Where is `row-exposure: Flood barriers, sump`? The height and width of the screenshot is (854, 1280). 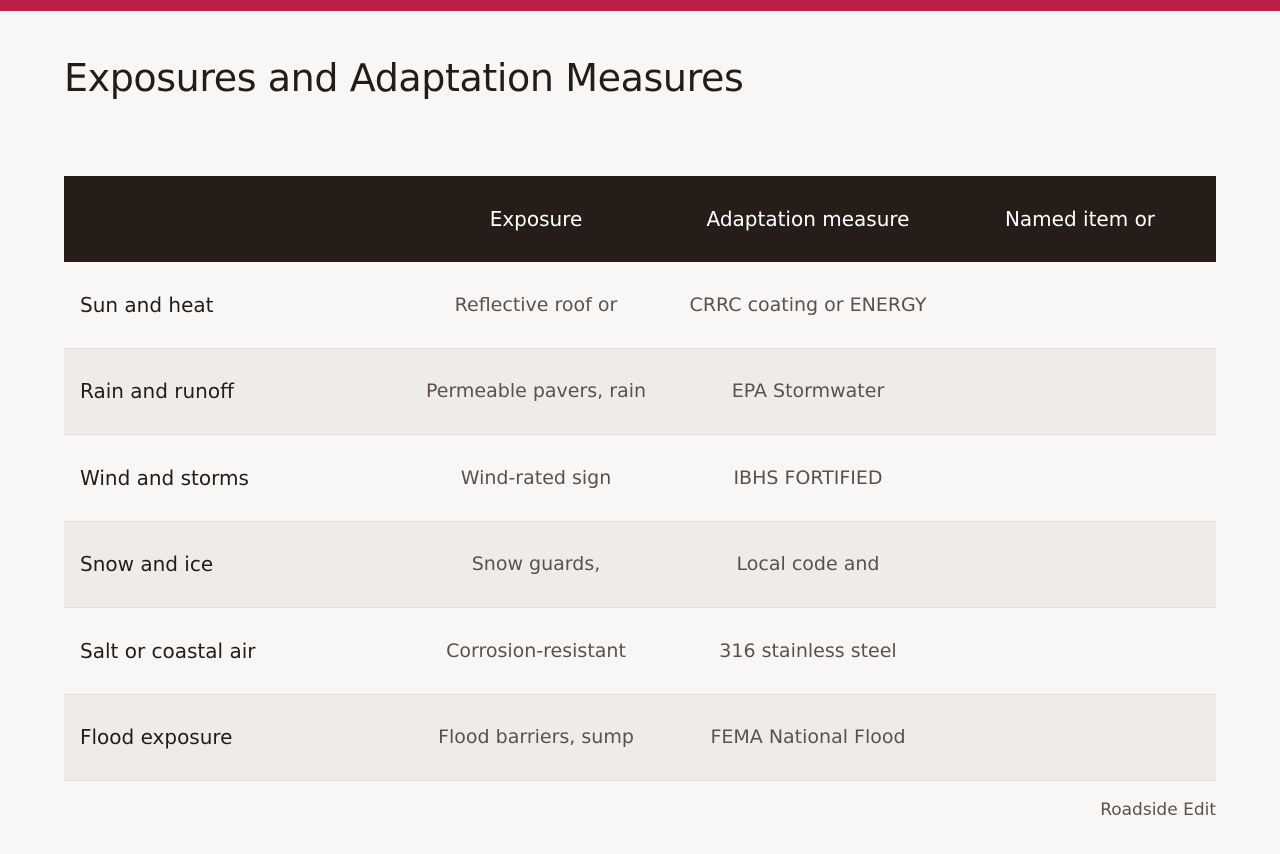 row-exposure: Flood barriers, sump is located at coordinates (536, 737).